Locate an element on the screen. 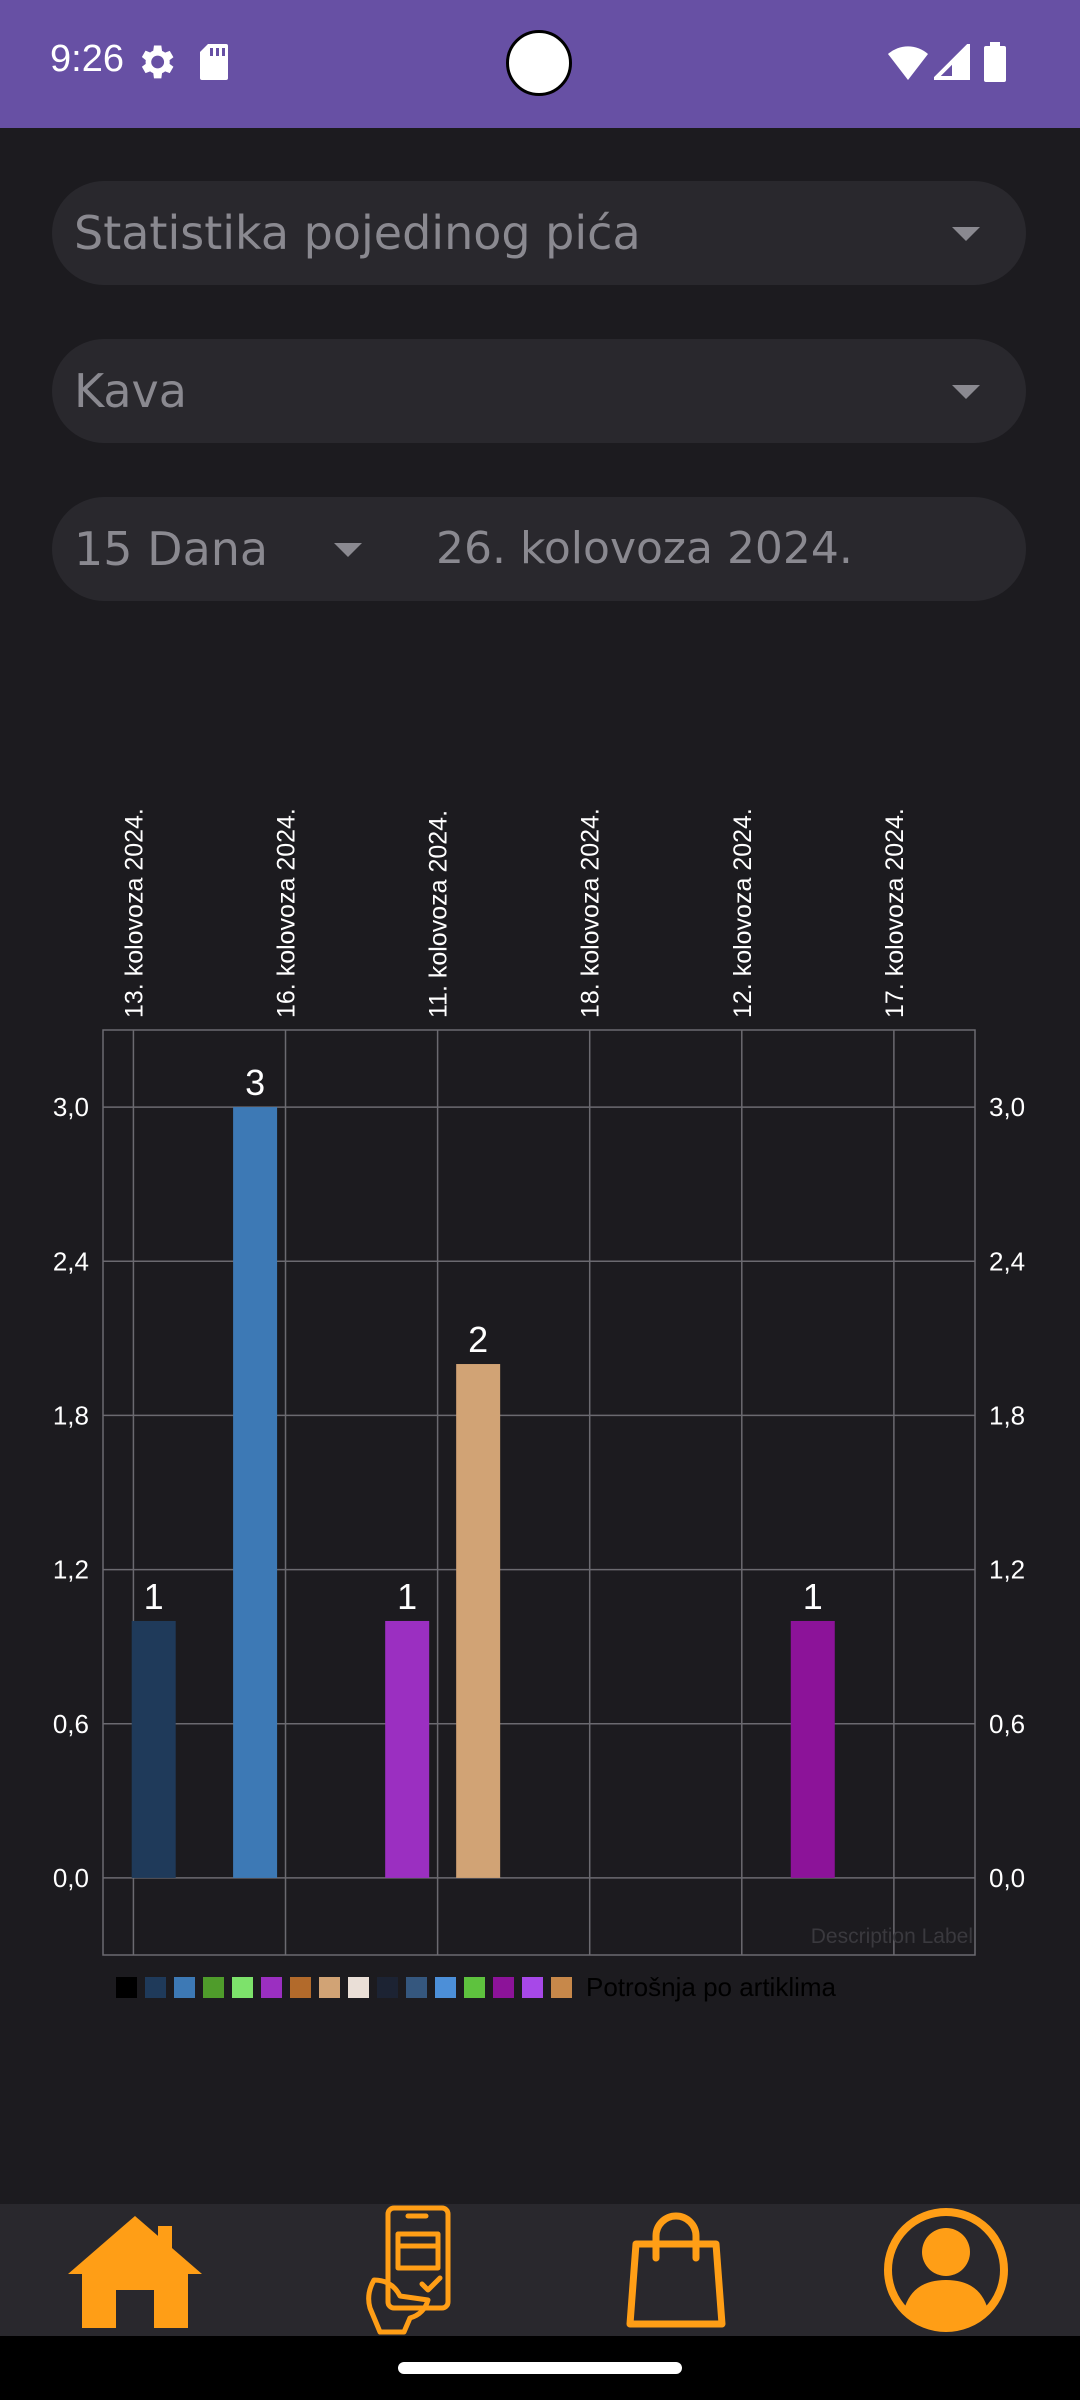 The width and height of the screenshot is (1080, 2400). y-tick-label-left: 1,8 is located at coordinates (71, 1415).